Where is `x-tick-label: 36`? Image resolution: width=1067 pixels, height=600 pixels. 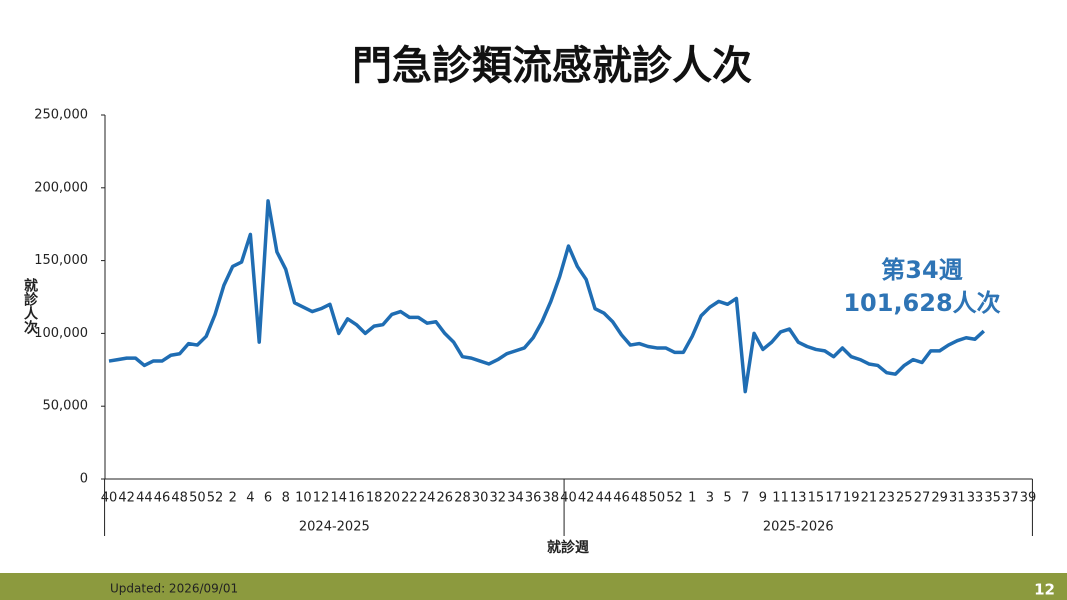
x-tick-label: 36 is located at coordinates (533, 498).